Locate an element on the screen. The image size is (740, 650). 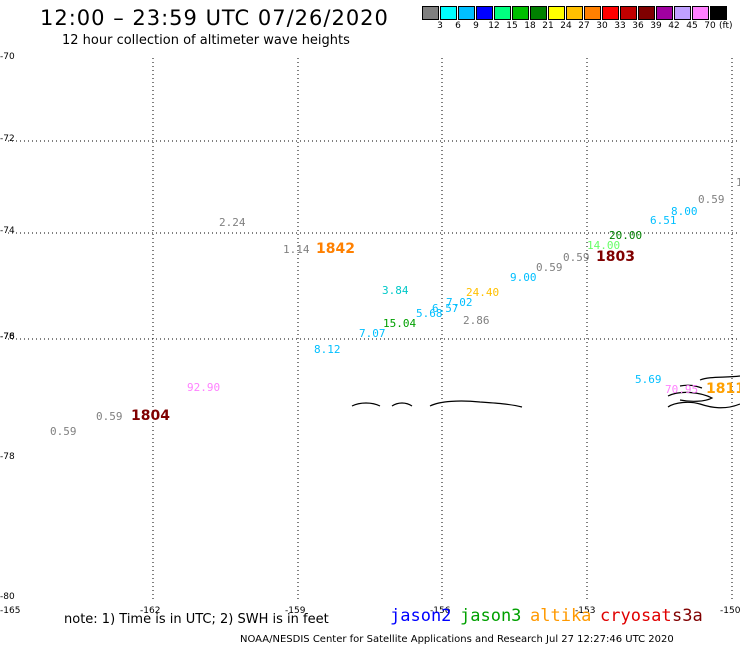
wave-height-value: 8.12 is located at coordinates (327, 349).